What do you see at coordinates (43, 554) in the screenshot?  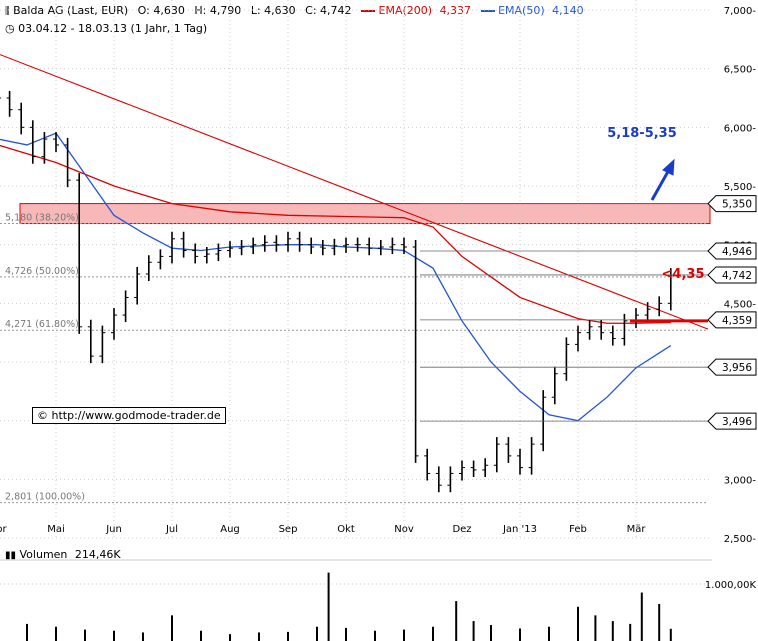 I see `volume-label: Volumen` at bounding box center [43, 554].